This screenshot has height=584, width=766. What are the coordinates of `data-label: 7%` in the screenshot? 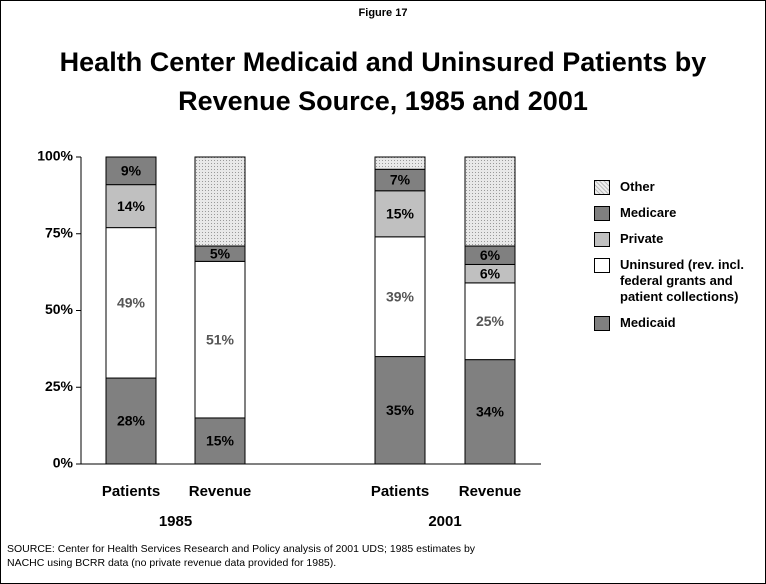 It's located at (400, 180).